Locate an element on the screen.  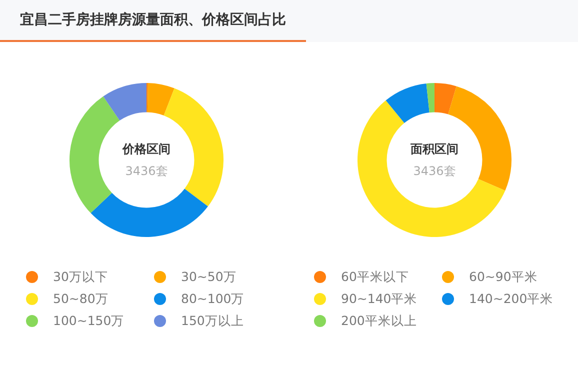
legend-label: 30~50万 is located at coordinates (208, 277).